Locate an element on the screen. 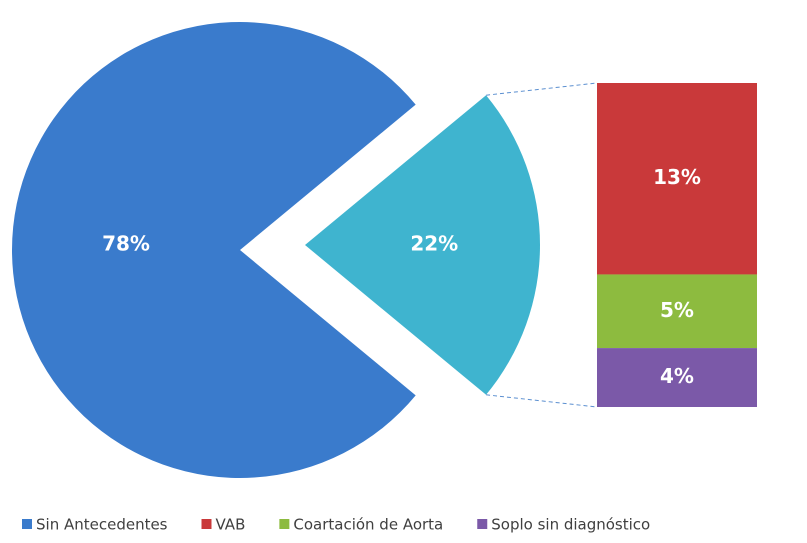 This screenshot has width=807, height=543. legend-label: Sin Antecedentes is located at coordinates (102, 525).